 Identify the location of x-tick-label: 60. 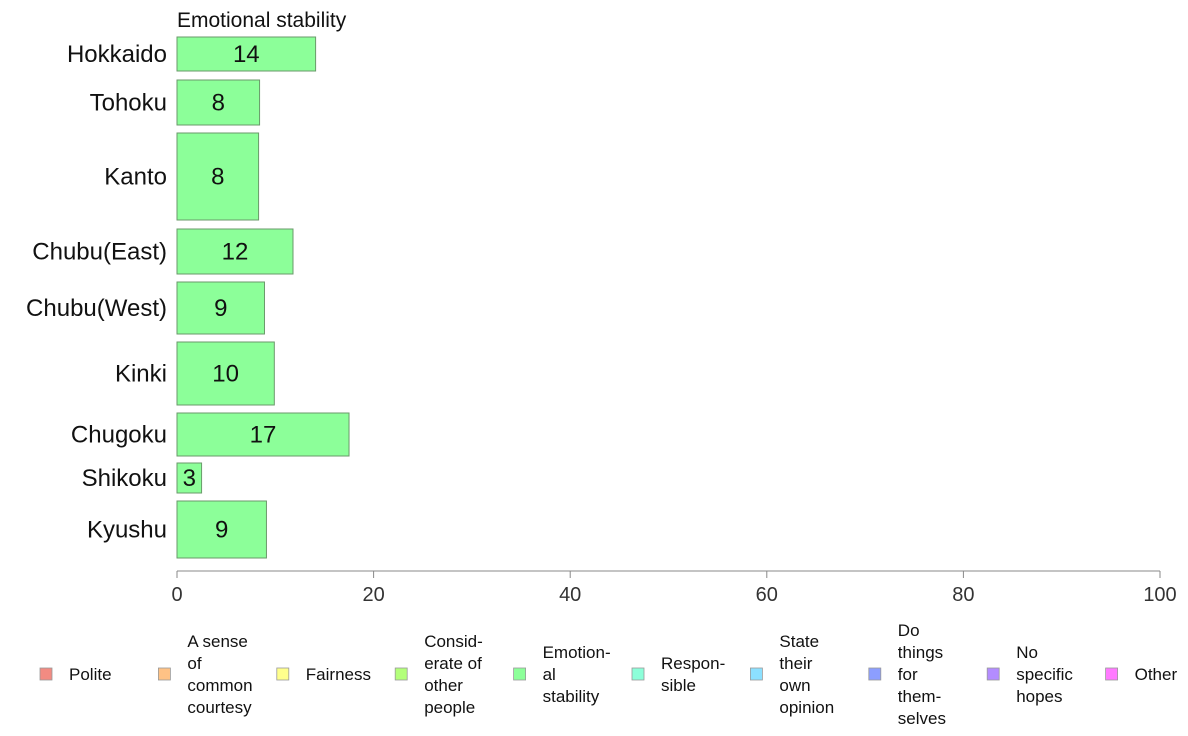
(767, 595).